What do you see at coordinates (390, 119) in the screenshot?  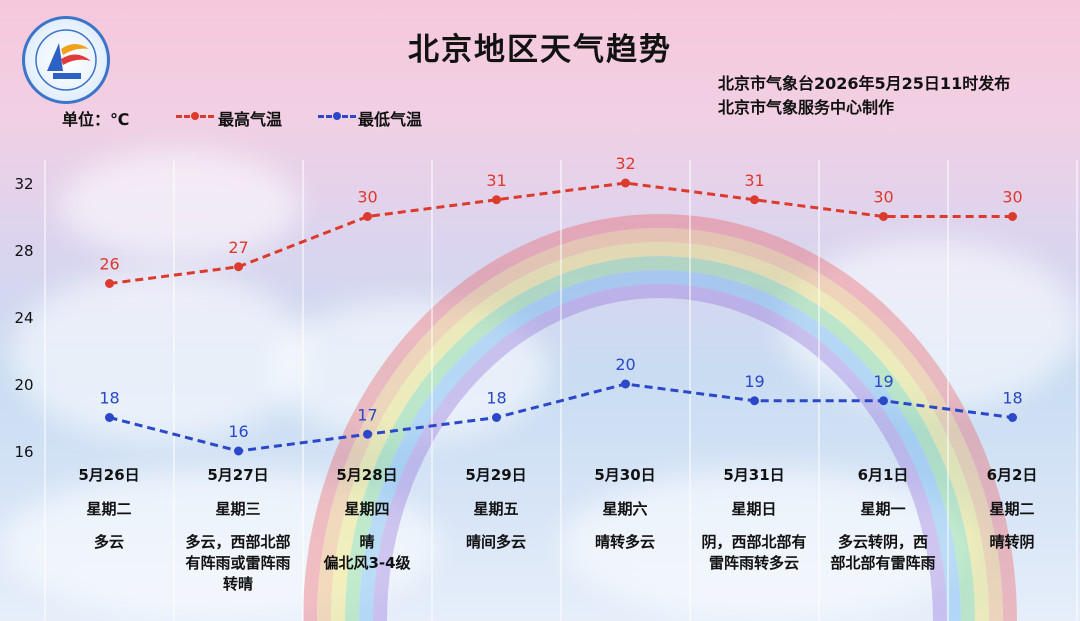 I see `legend-low-label: 最低气温` at bounding box center [390, 119].